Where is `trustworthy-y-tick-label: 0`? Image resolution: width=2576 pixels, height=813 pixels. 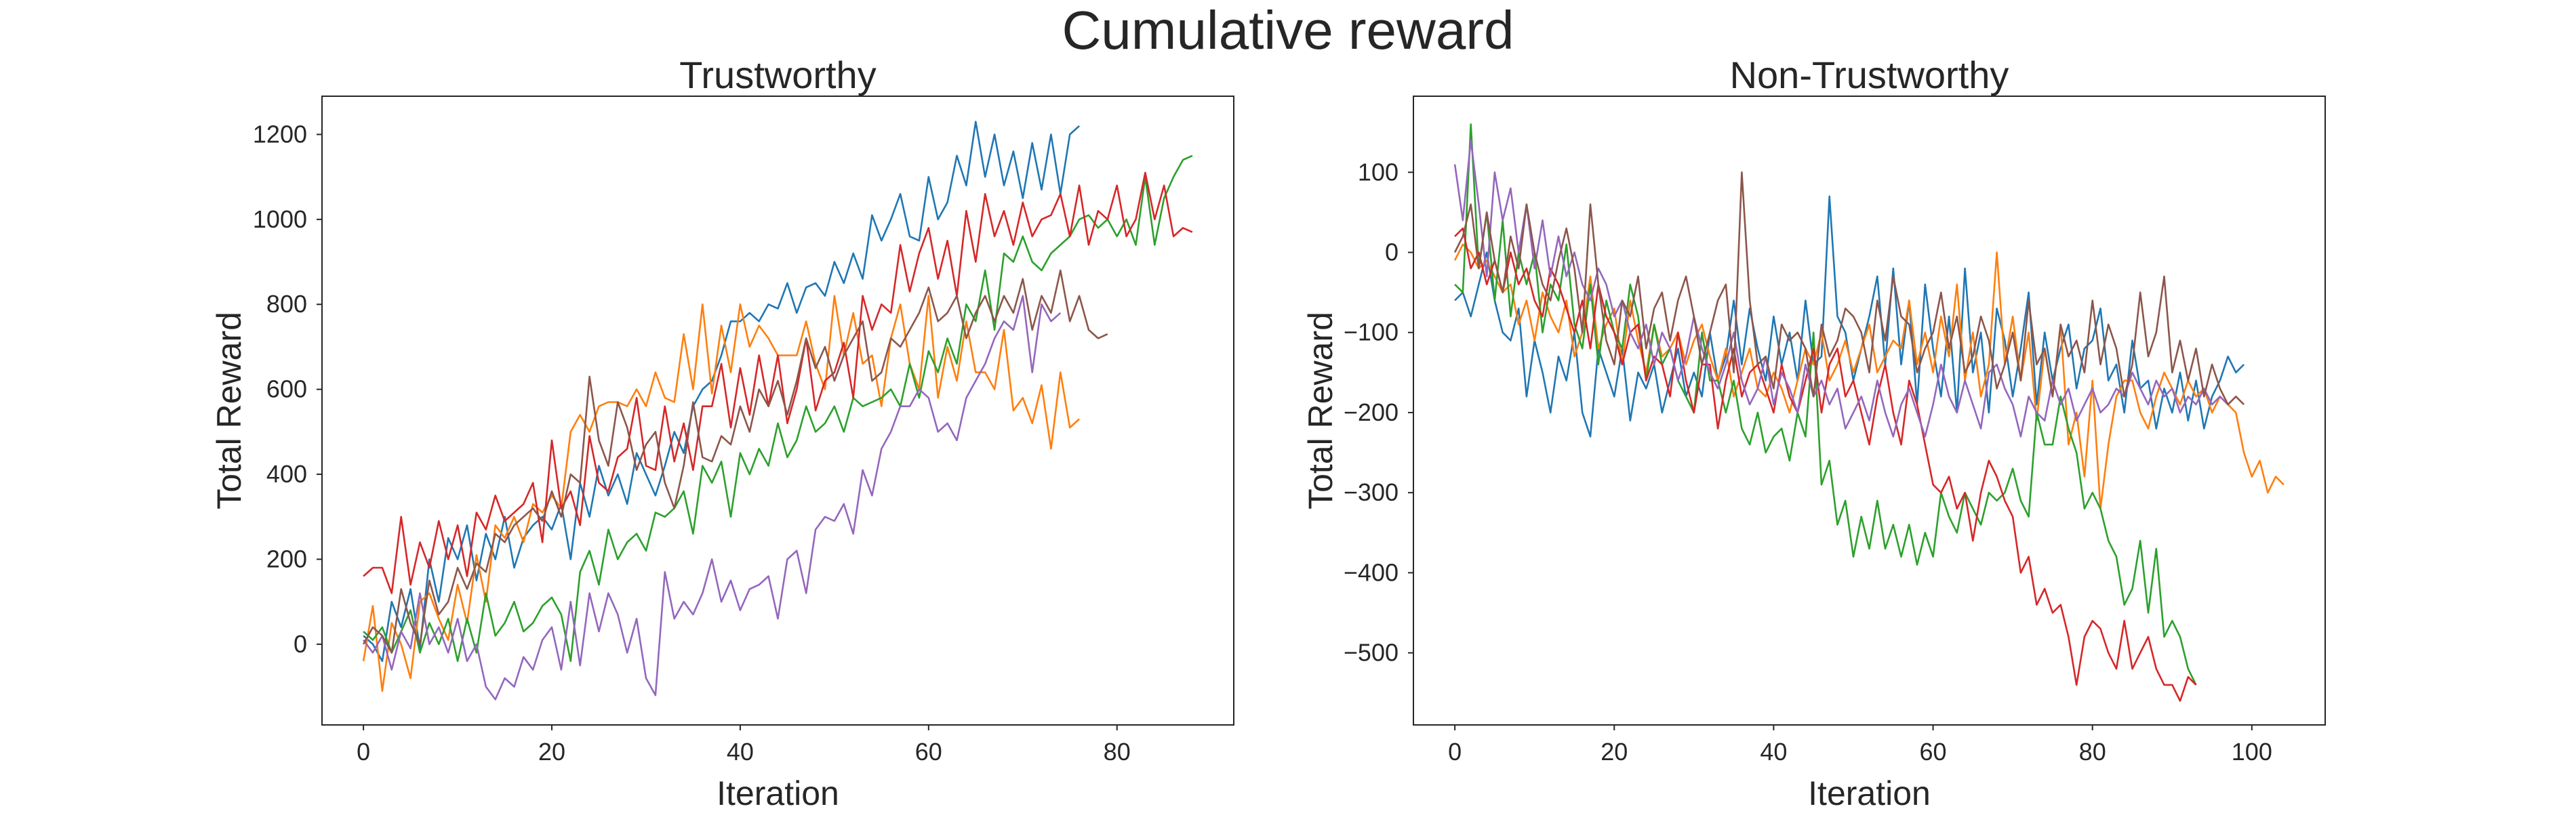 trustworthy-y-tick-label: 0 is located at coordinates (300, 644).